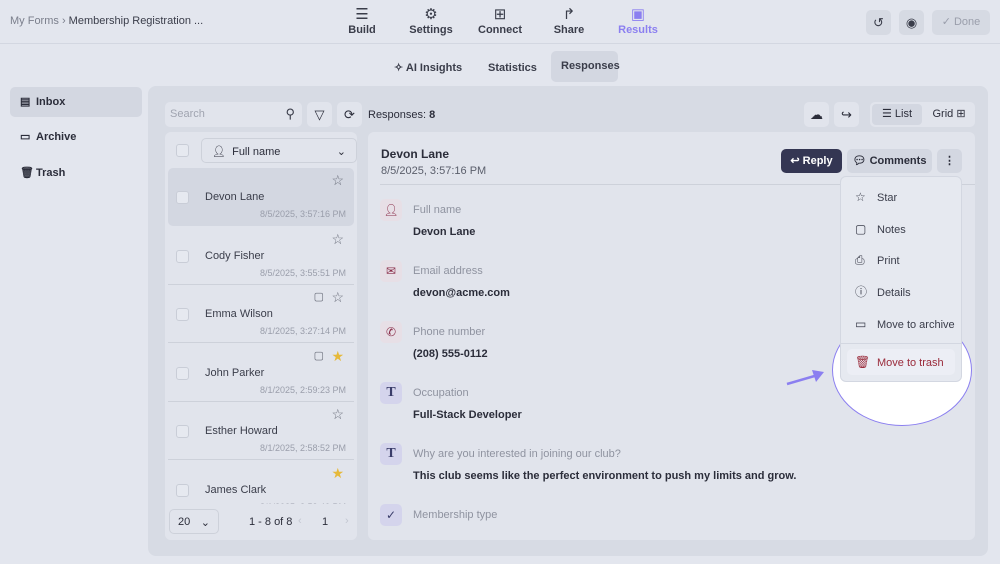  What do you see at coordinates (677, 184) in the screenshot?
I see `divider` at bounding box center [677, 184].